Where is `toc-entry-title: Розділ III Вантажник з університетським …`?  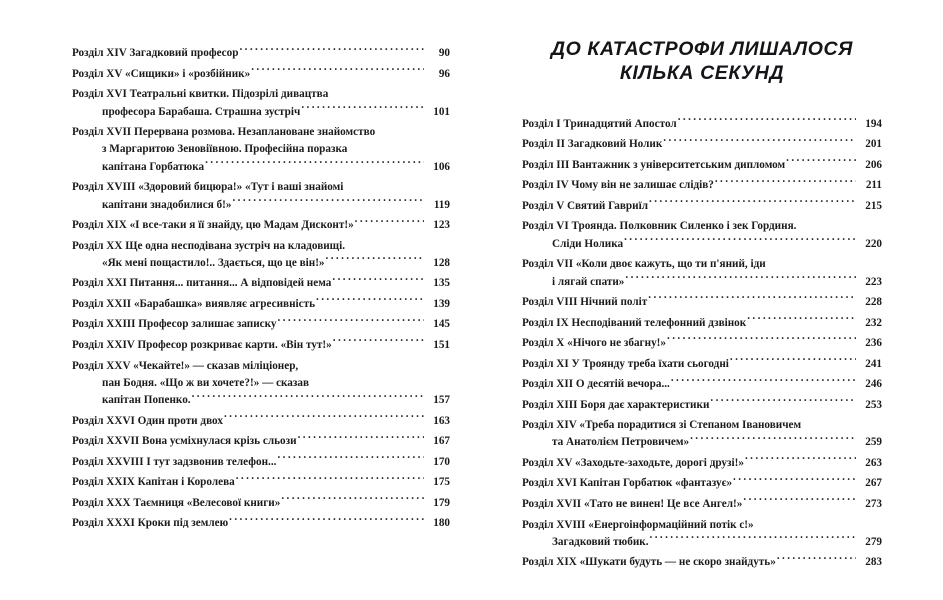 toc-entry-title: Розділ III Вантажник з університетським … is located at coordinates (654, 164).